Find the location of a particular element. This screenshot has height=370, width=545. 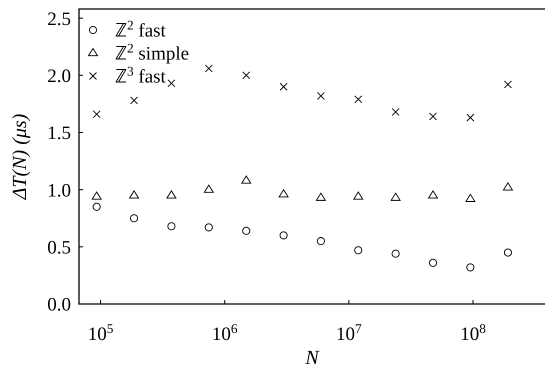

y-tick-label: 0.5 is located at coordinates (59, 247).